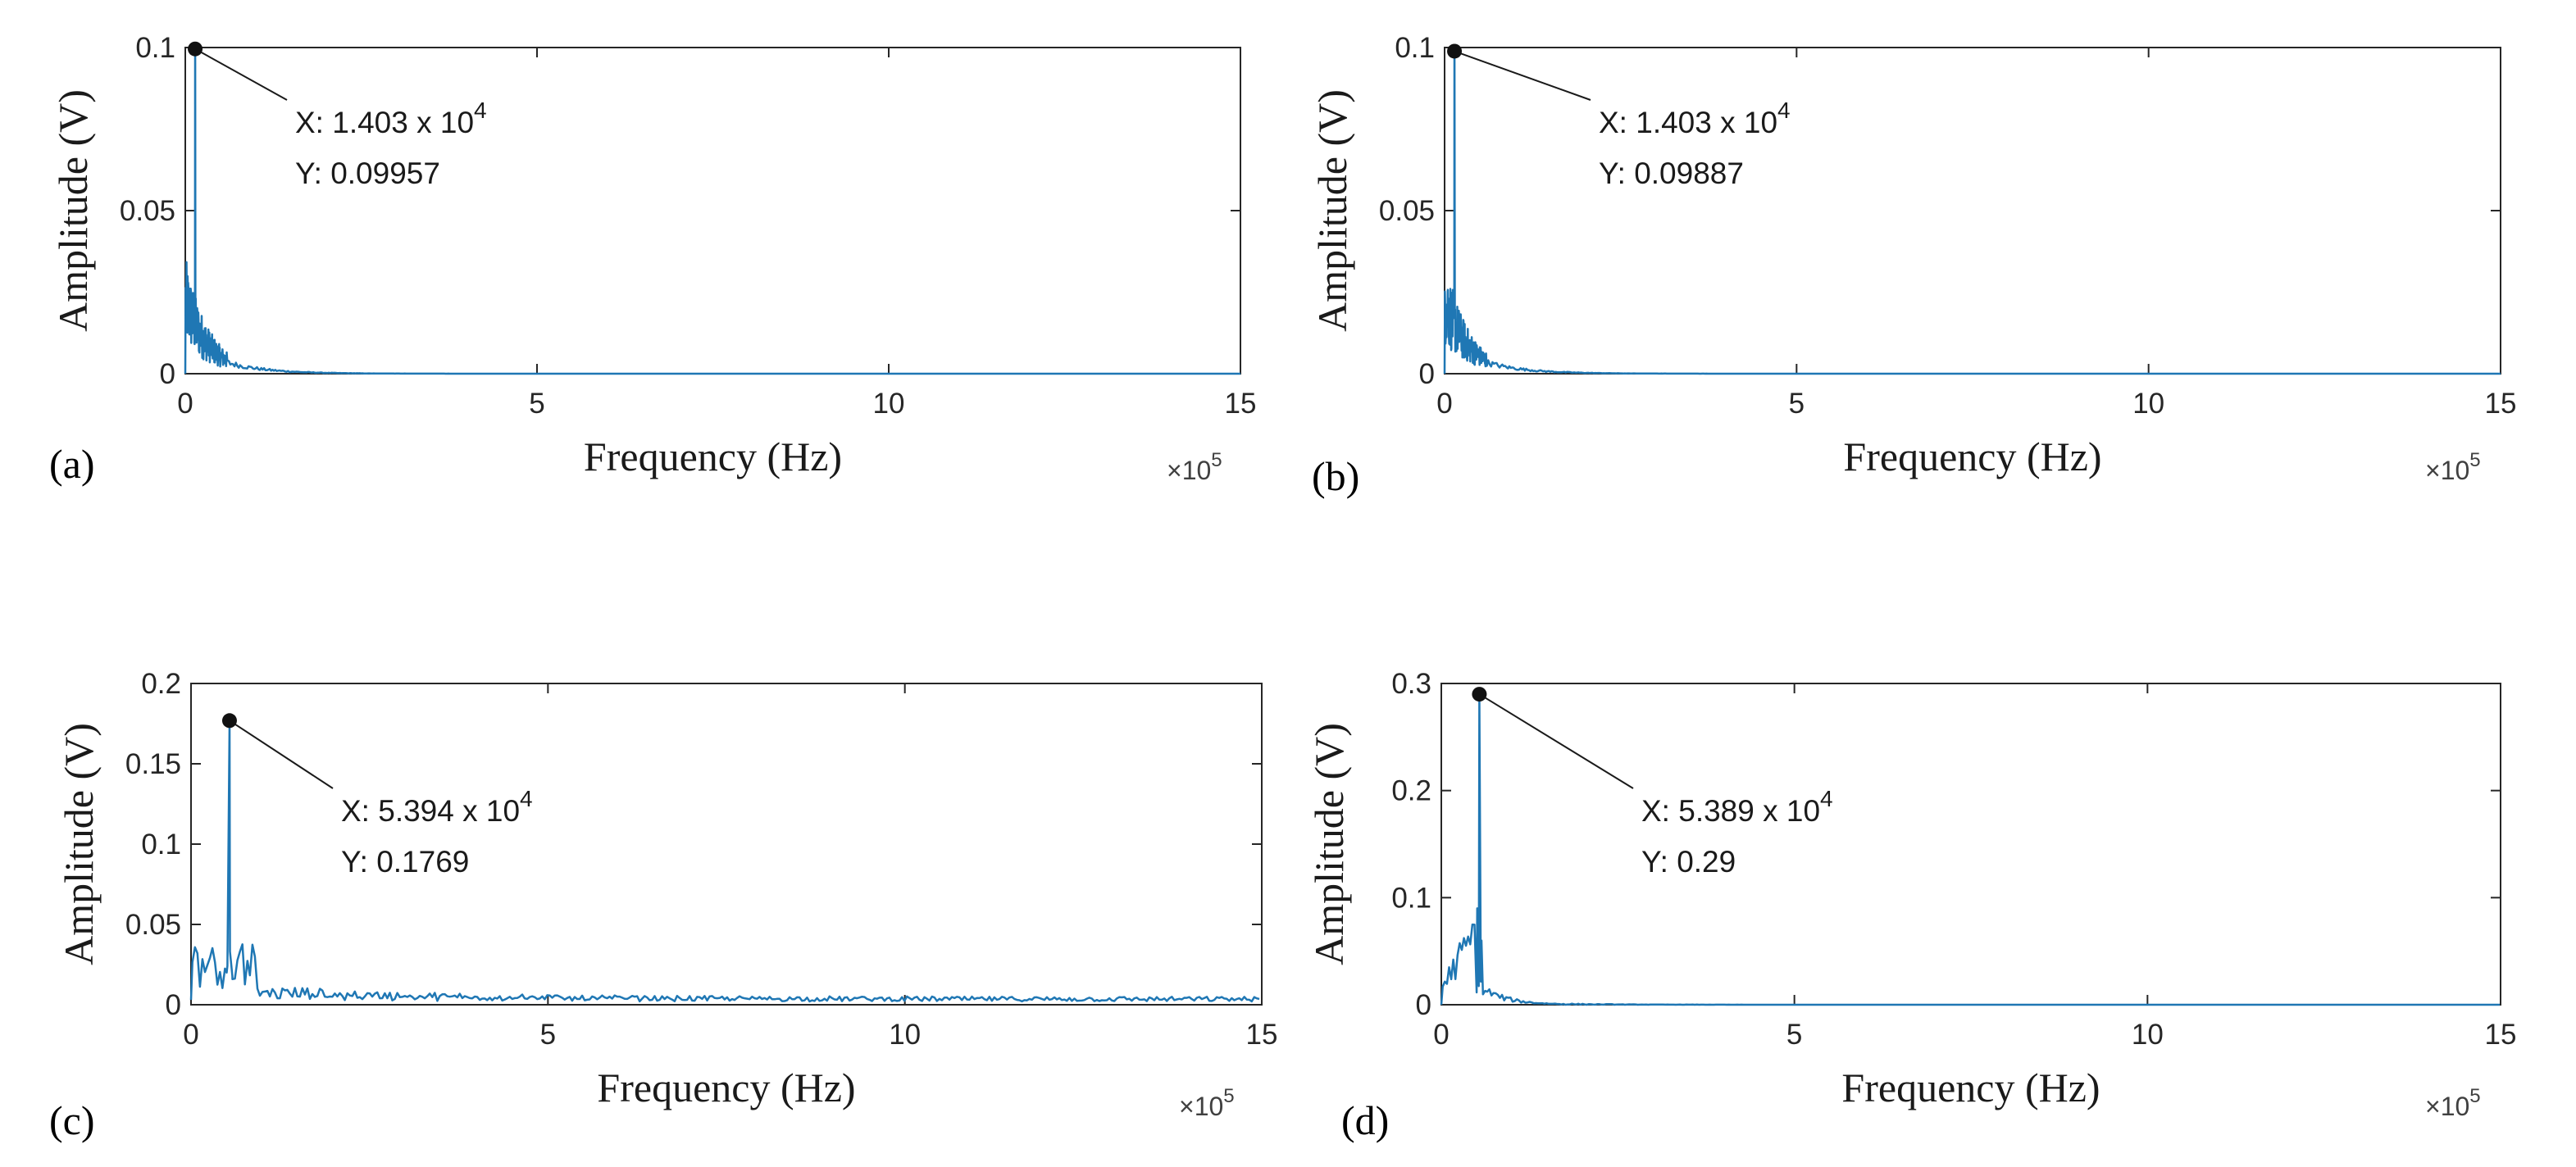 This screenshot has height=1167, width=2576. I want to click on panel-label: (d), so click(1365, 1120).